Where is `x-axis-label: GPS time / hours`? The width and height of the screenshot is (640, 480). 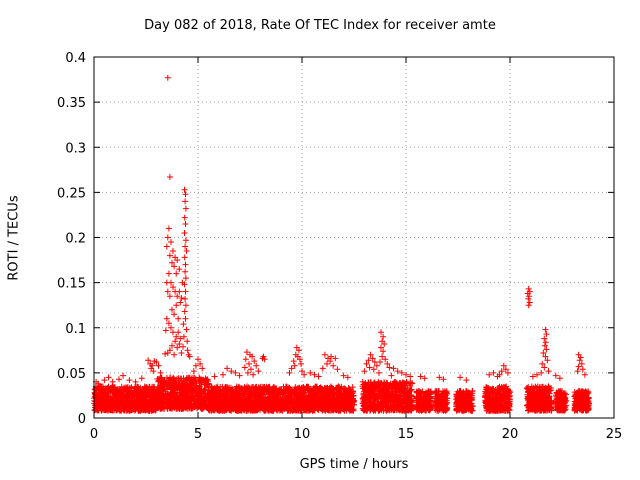 x-axis-label: GPS time / hours is located at coordinates (354, 464).